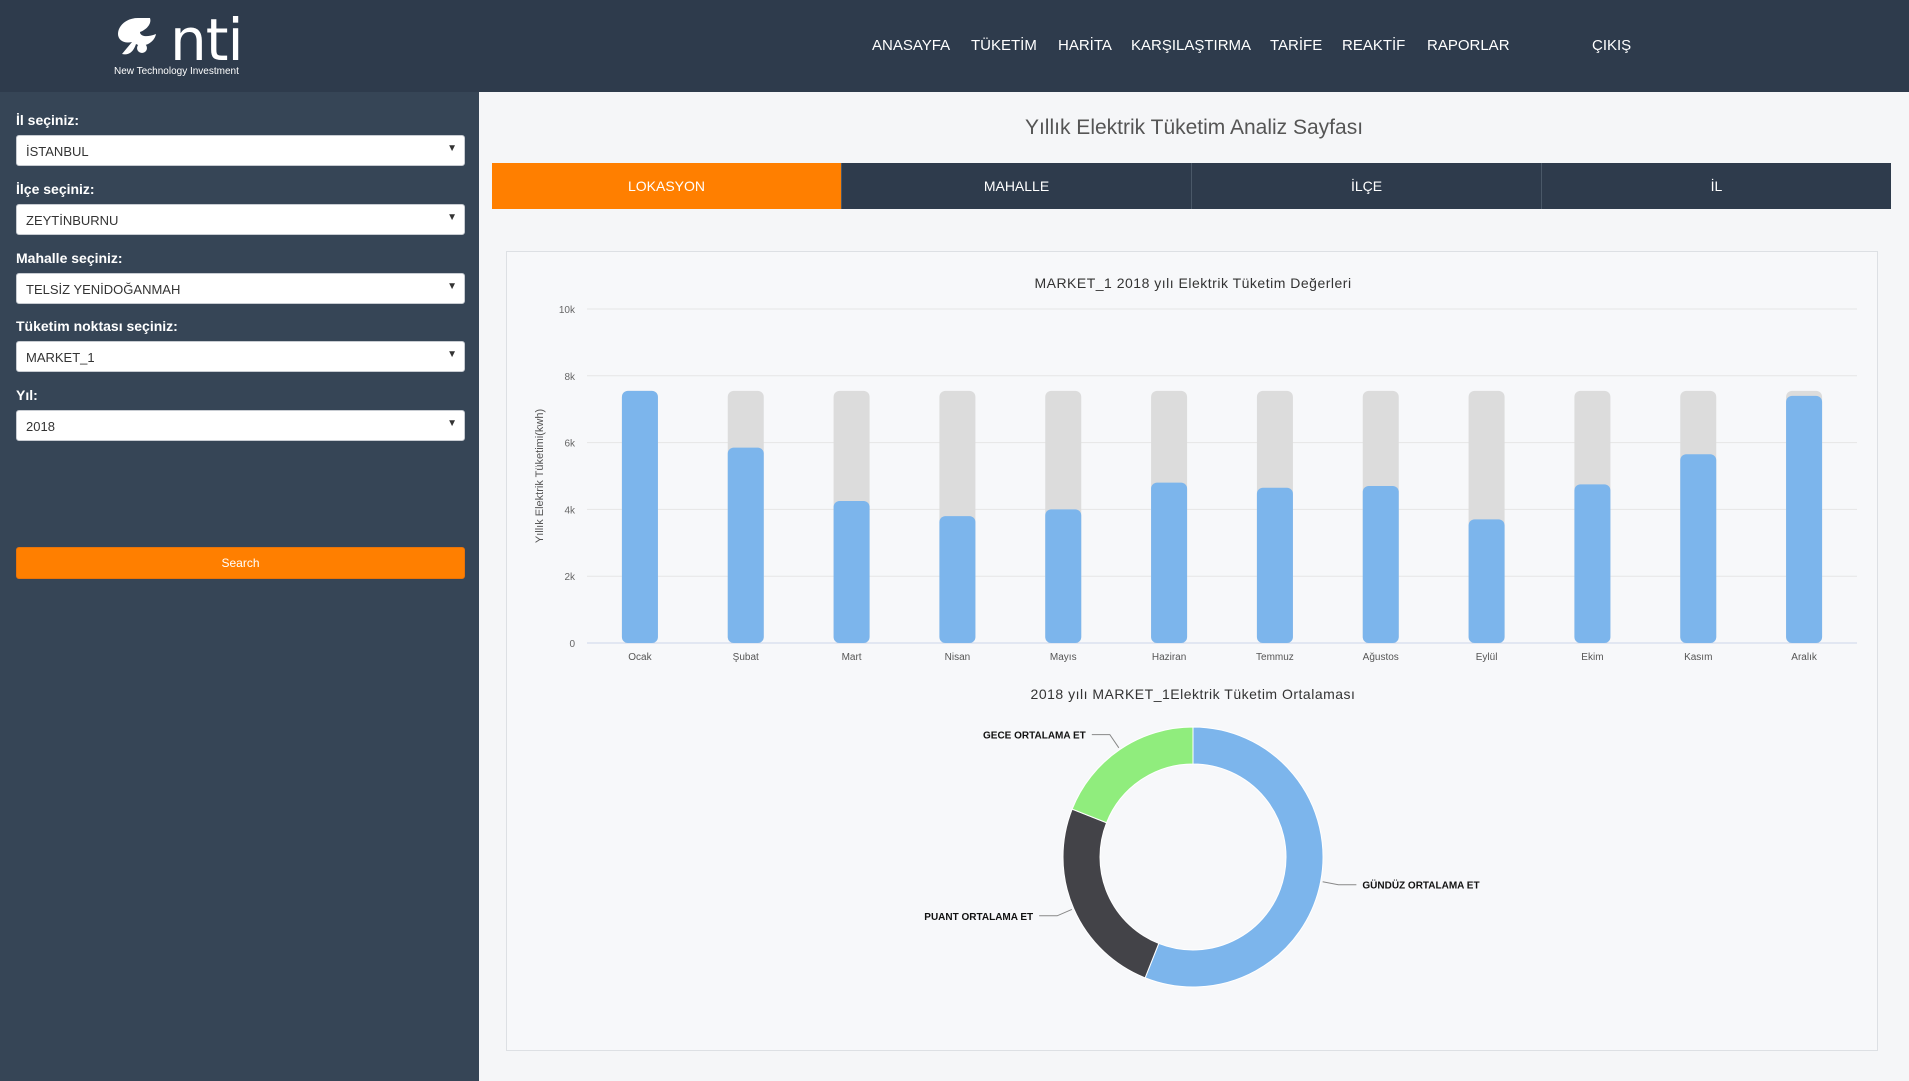  I want to click on y-tick-label: 6k, so click(570, 444).